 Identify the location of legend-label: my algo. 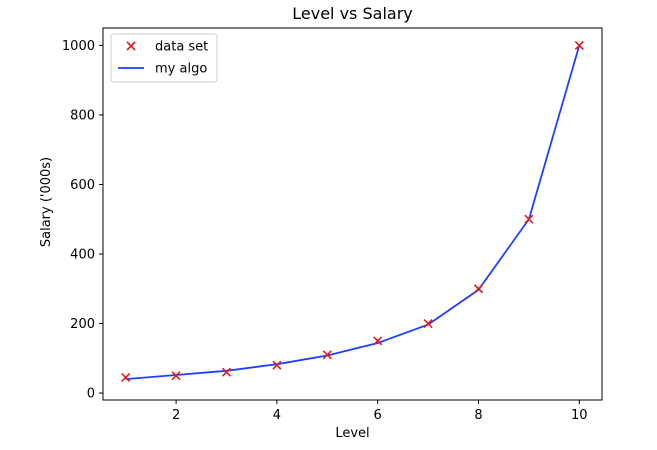
(181, 69).